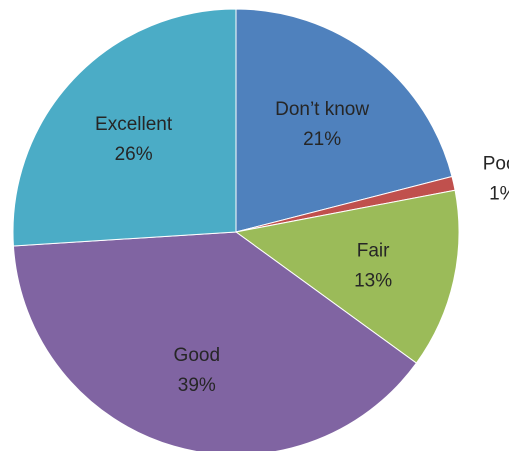 The height and width of the screenshot is (451, 509). What do you see at coordinates (322, 109) in the screenshot?
I see `slice-label-don-t-know: Don’t know` at bounding box center [322, 109].